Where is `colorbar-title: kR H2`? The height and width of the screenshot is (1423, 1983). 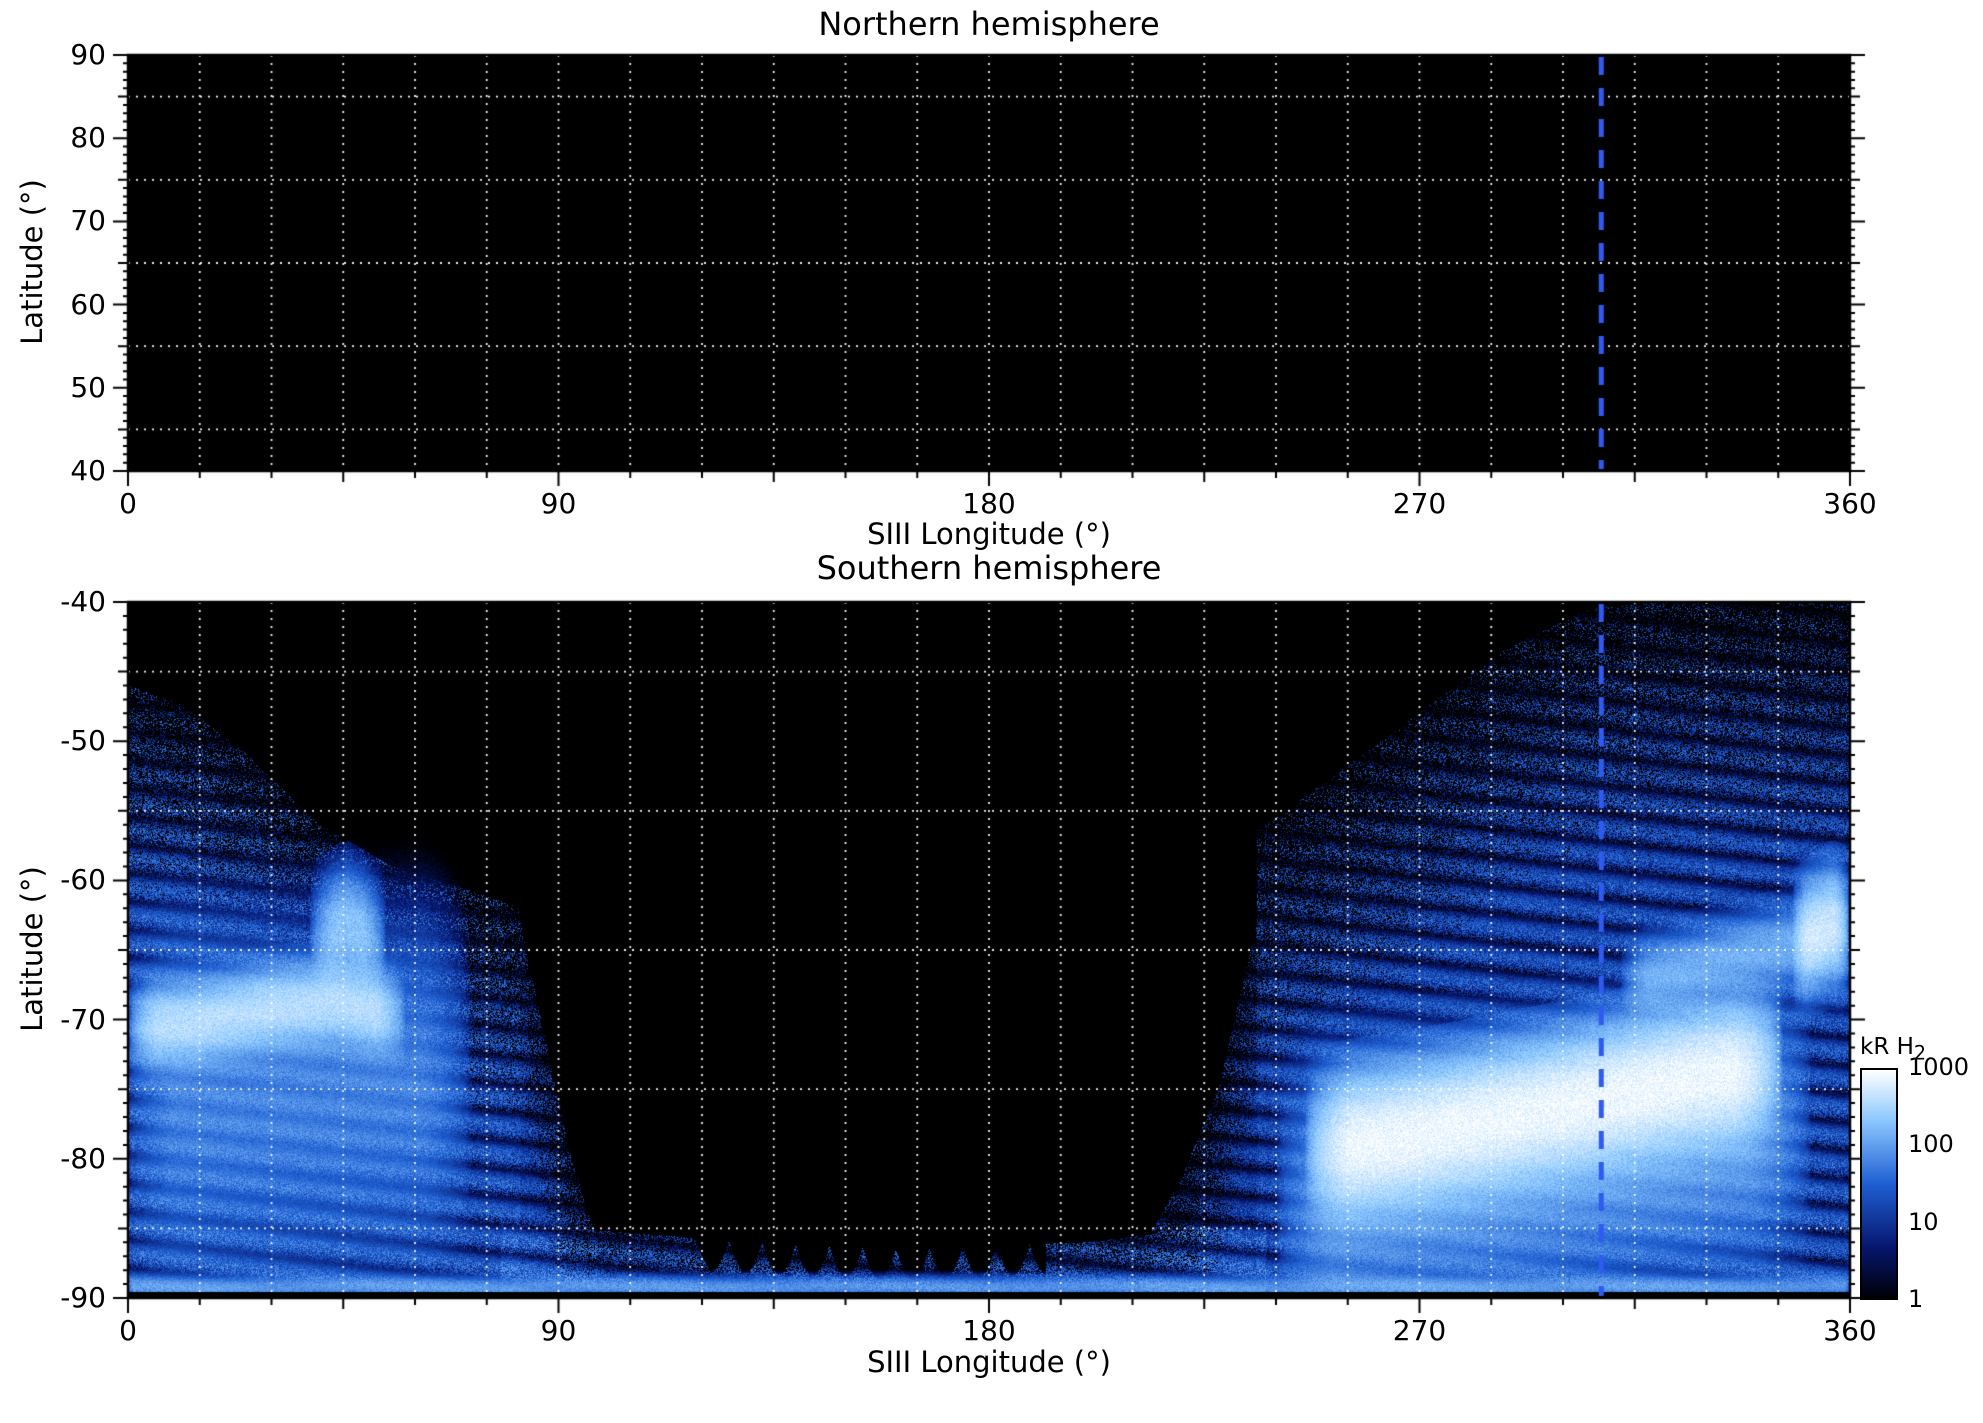
colorbar-title: kR H2 is located at coordinates (1893, 1049).